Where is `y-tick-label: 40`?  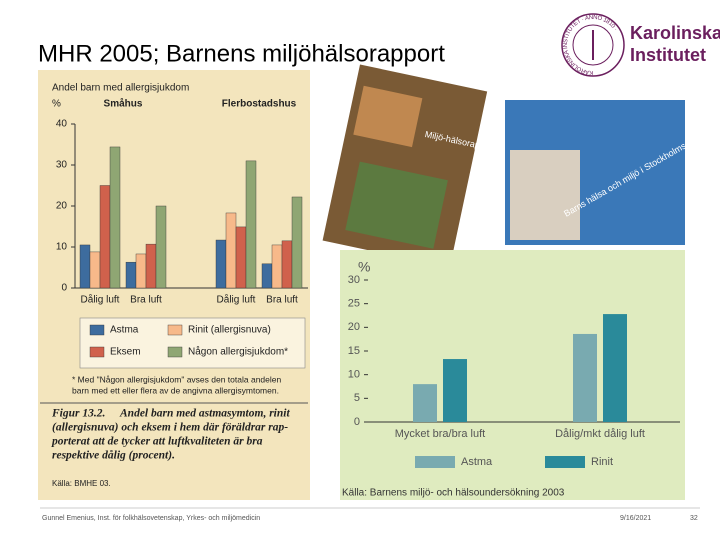 y-tick-label: 40 is located at coordinates (62, 124).